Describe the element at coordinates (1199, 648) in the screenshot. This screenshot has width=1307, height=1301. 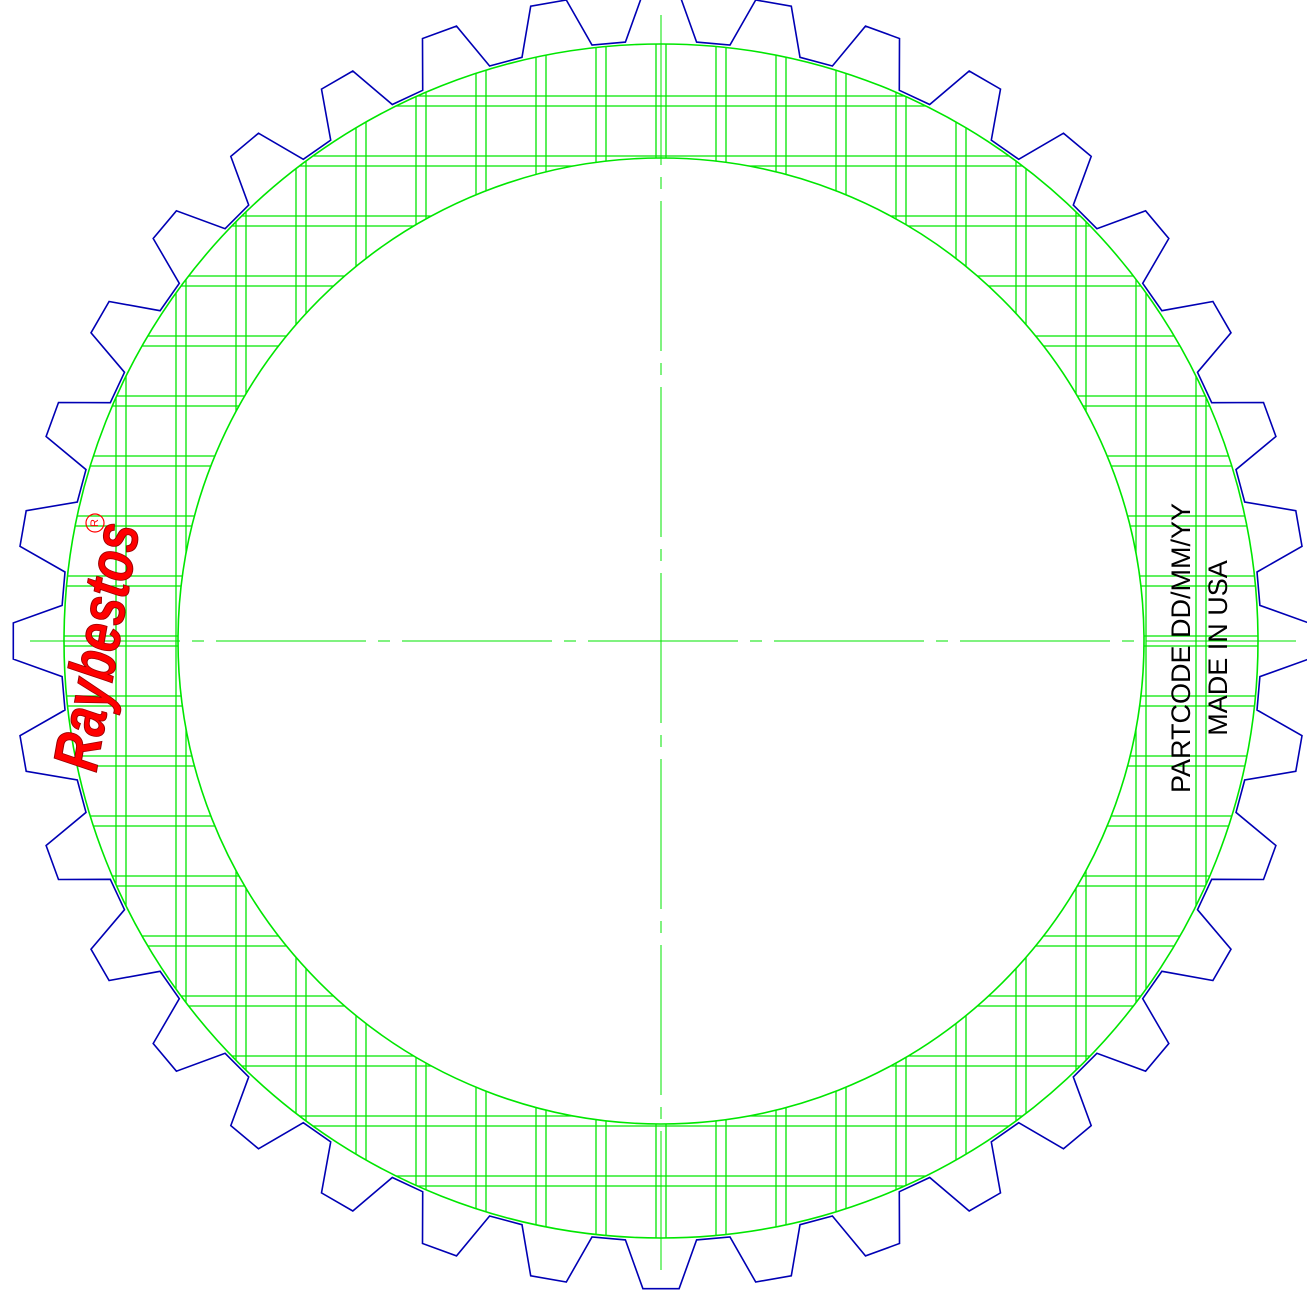
I see `part-marking: PARTCODE DD/MM/YY MADE IN USA` at that location.